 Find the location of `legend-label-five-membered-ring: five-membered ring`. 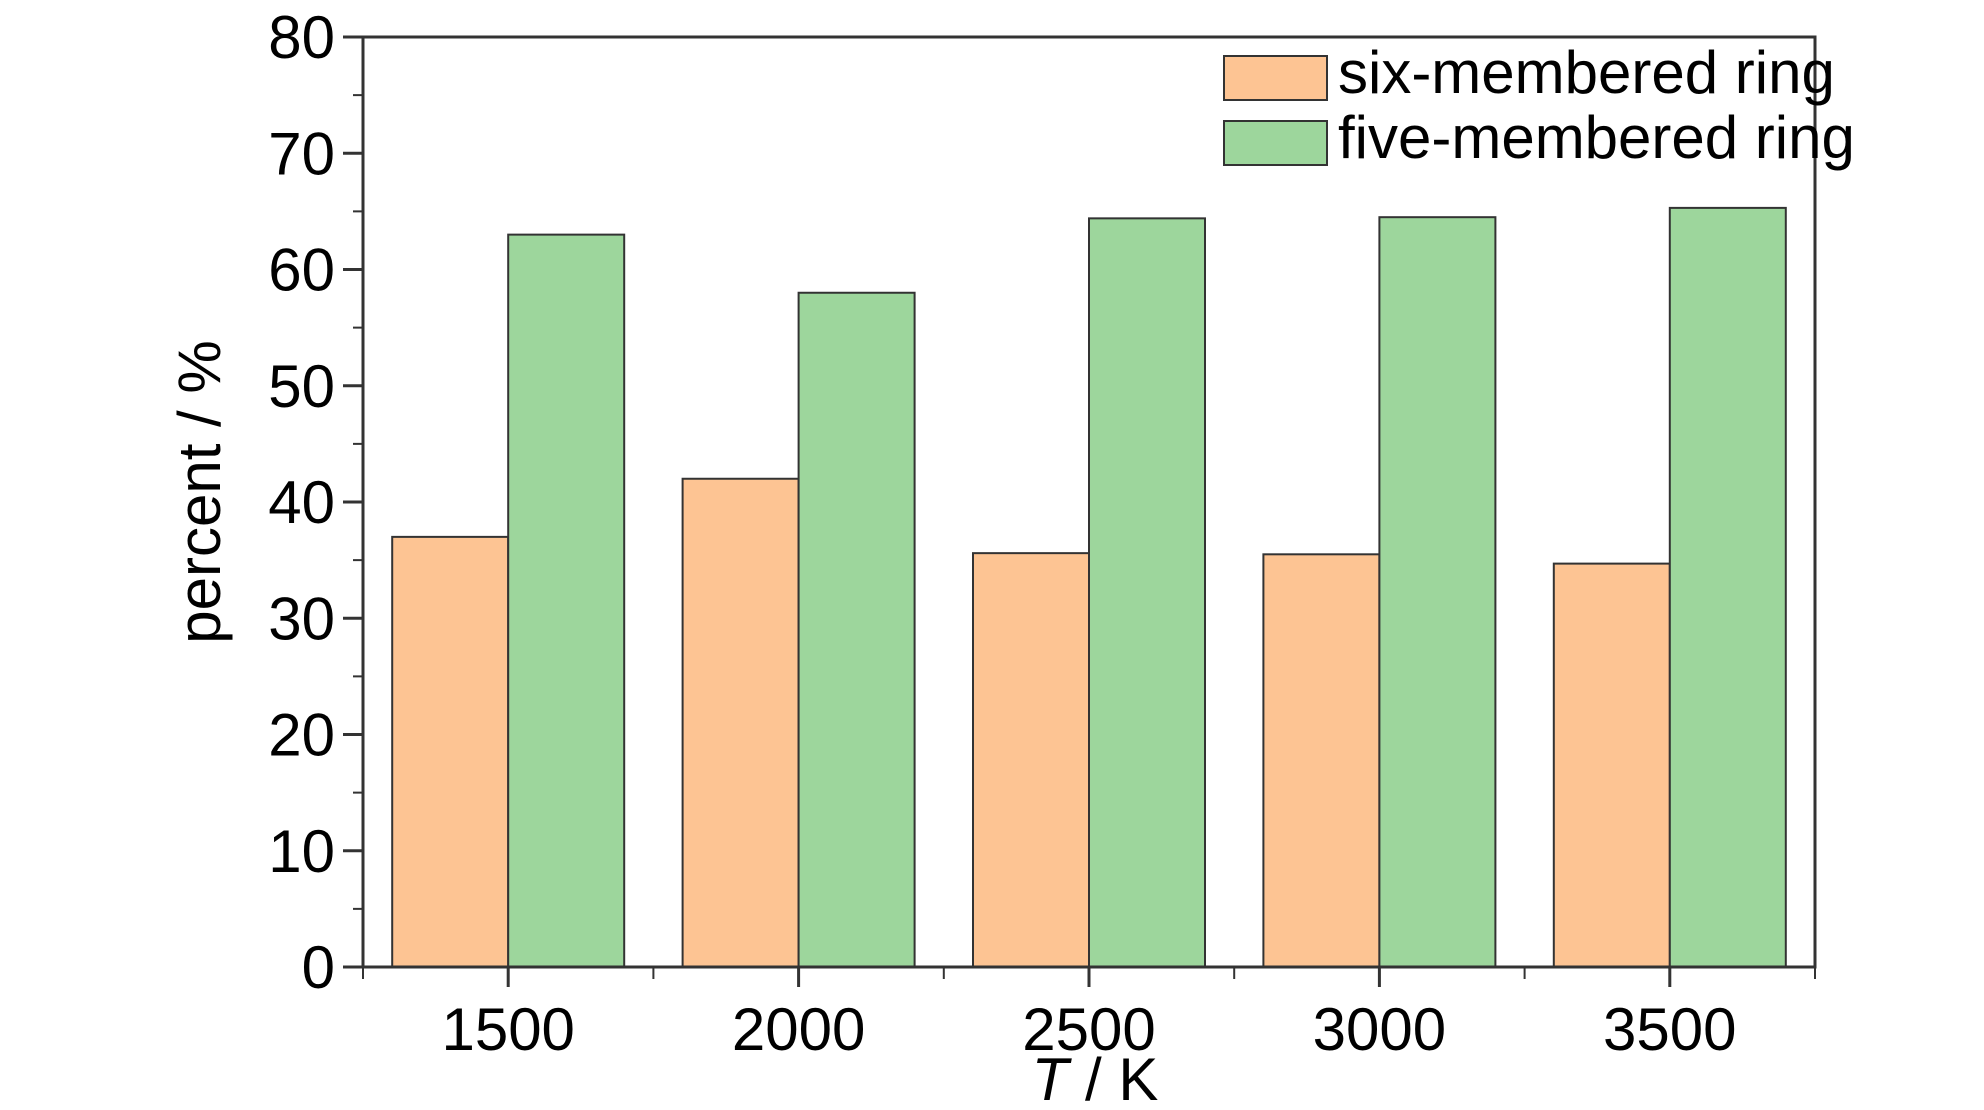

legend-label-five-membered-ring: five-membered ring is located at coordinates (1596, 137).